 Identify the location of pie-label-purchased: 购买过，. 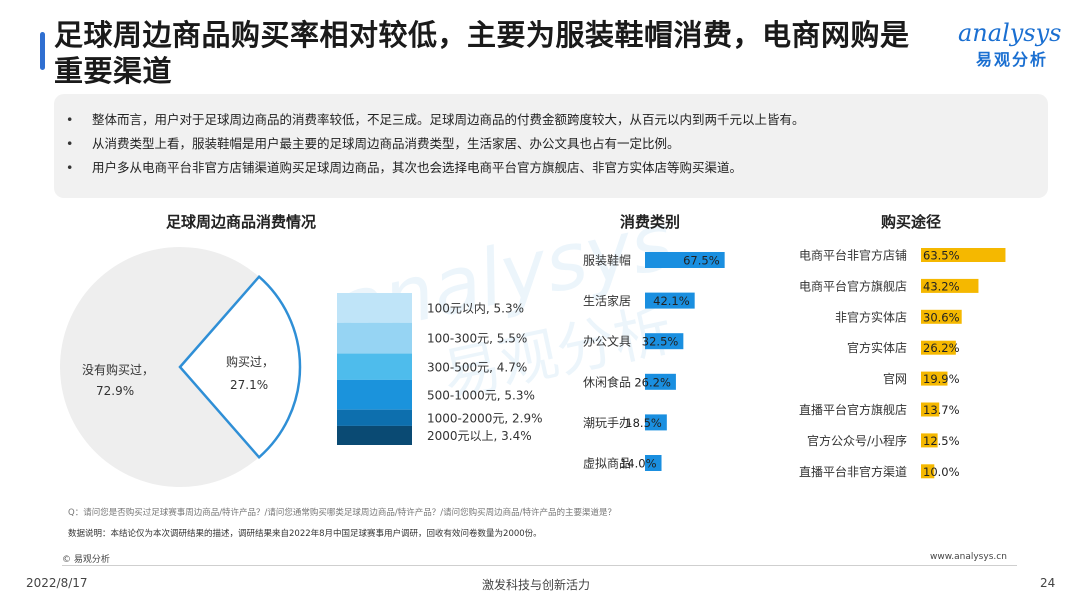
(250, 361).